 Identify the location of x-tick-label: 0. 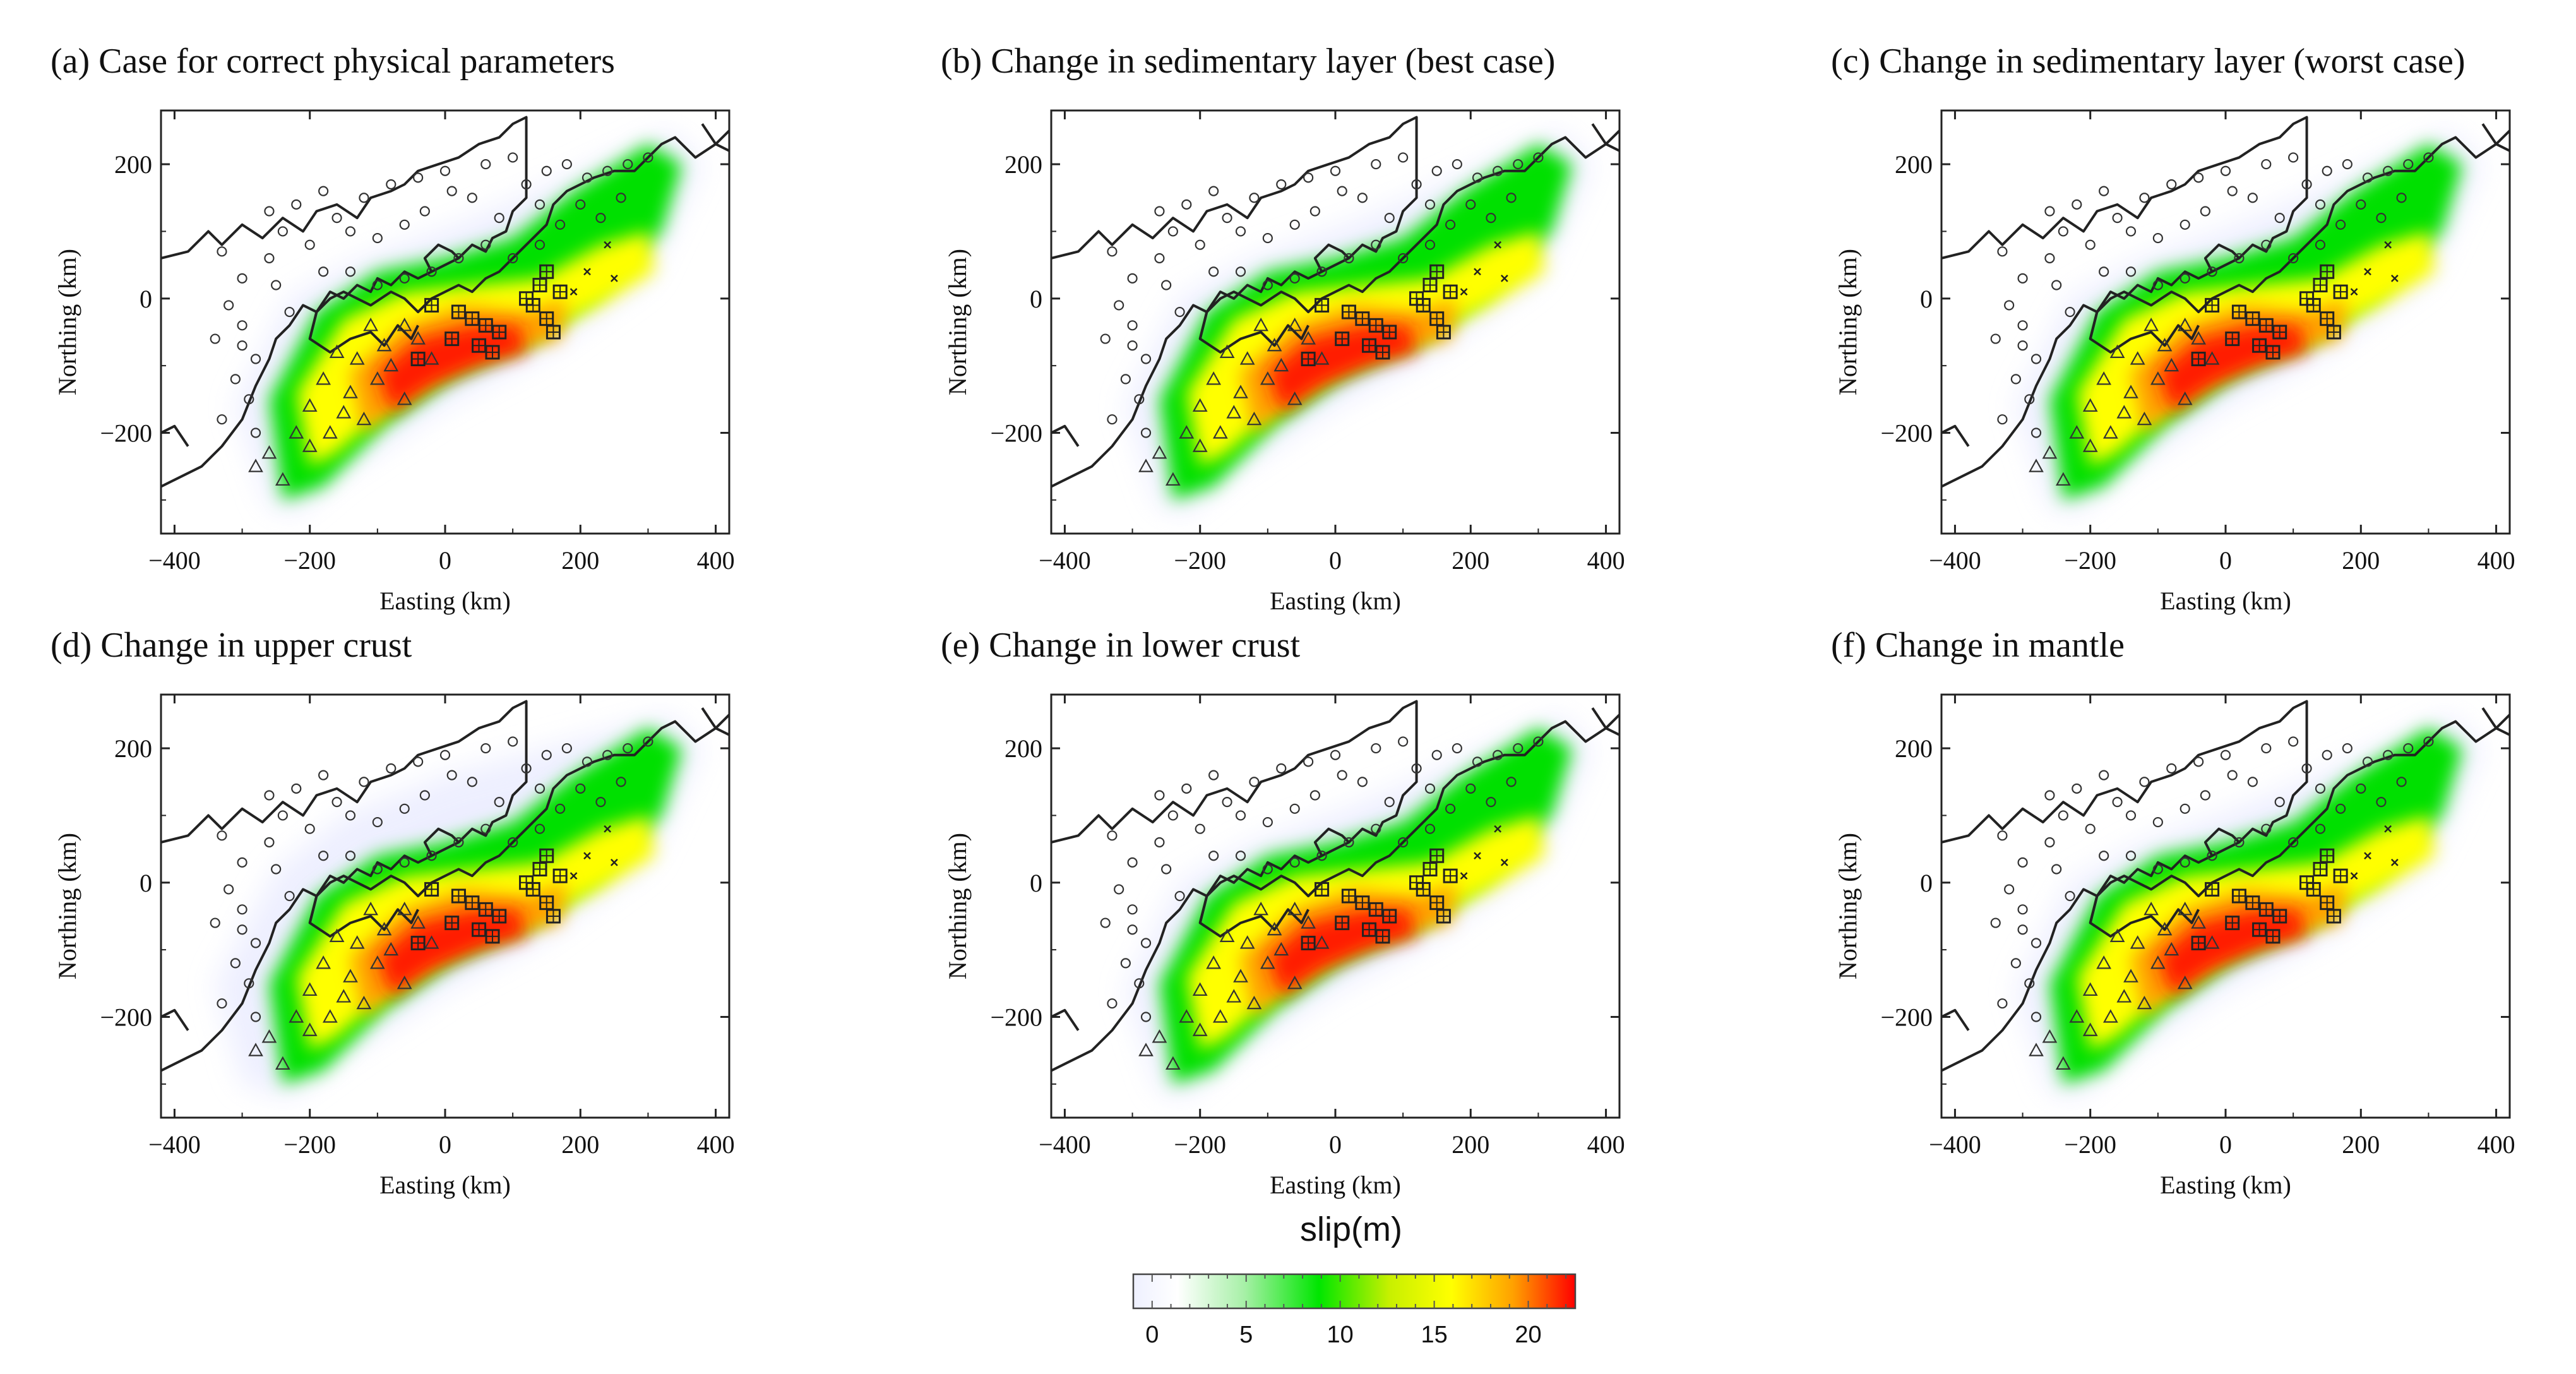
(2225, 560).